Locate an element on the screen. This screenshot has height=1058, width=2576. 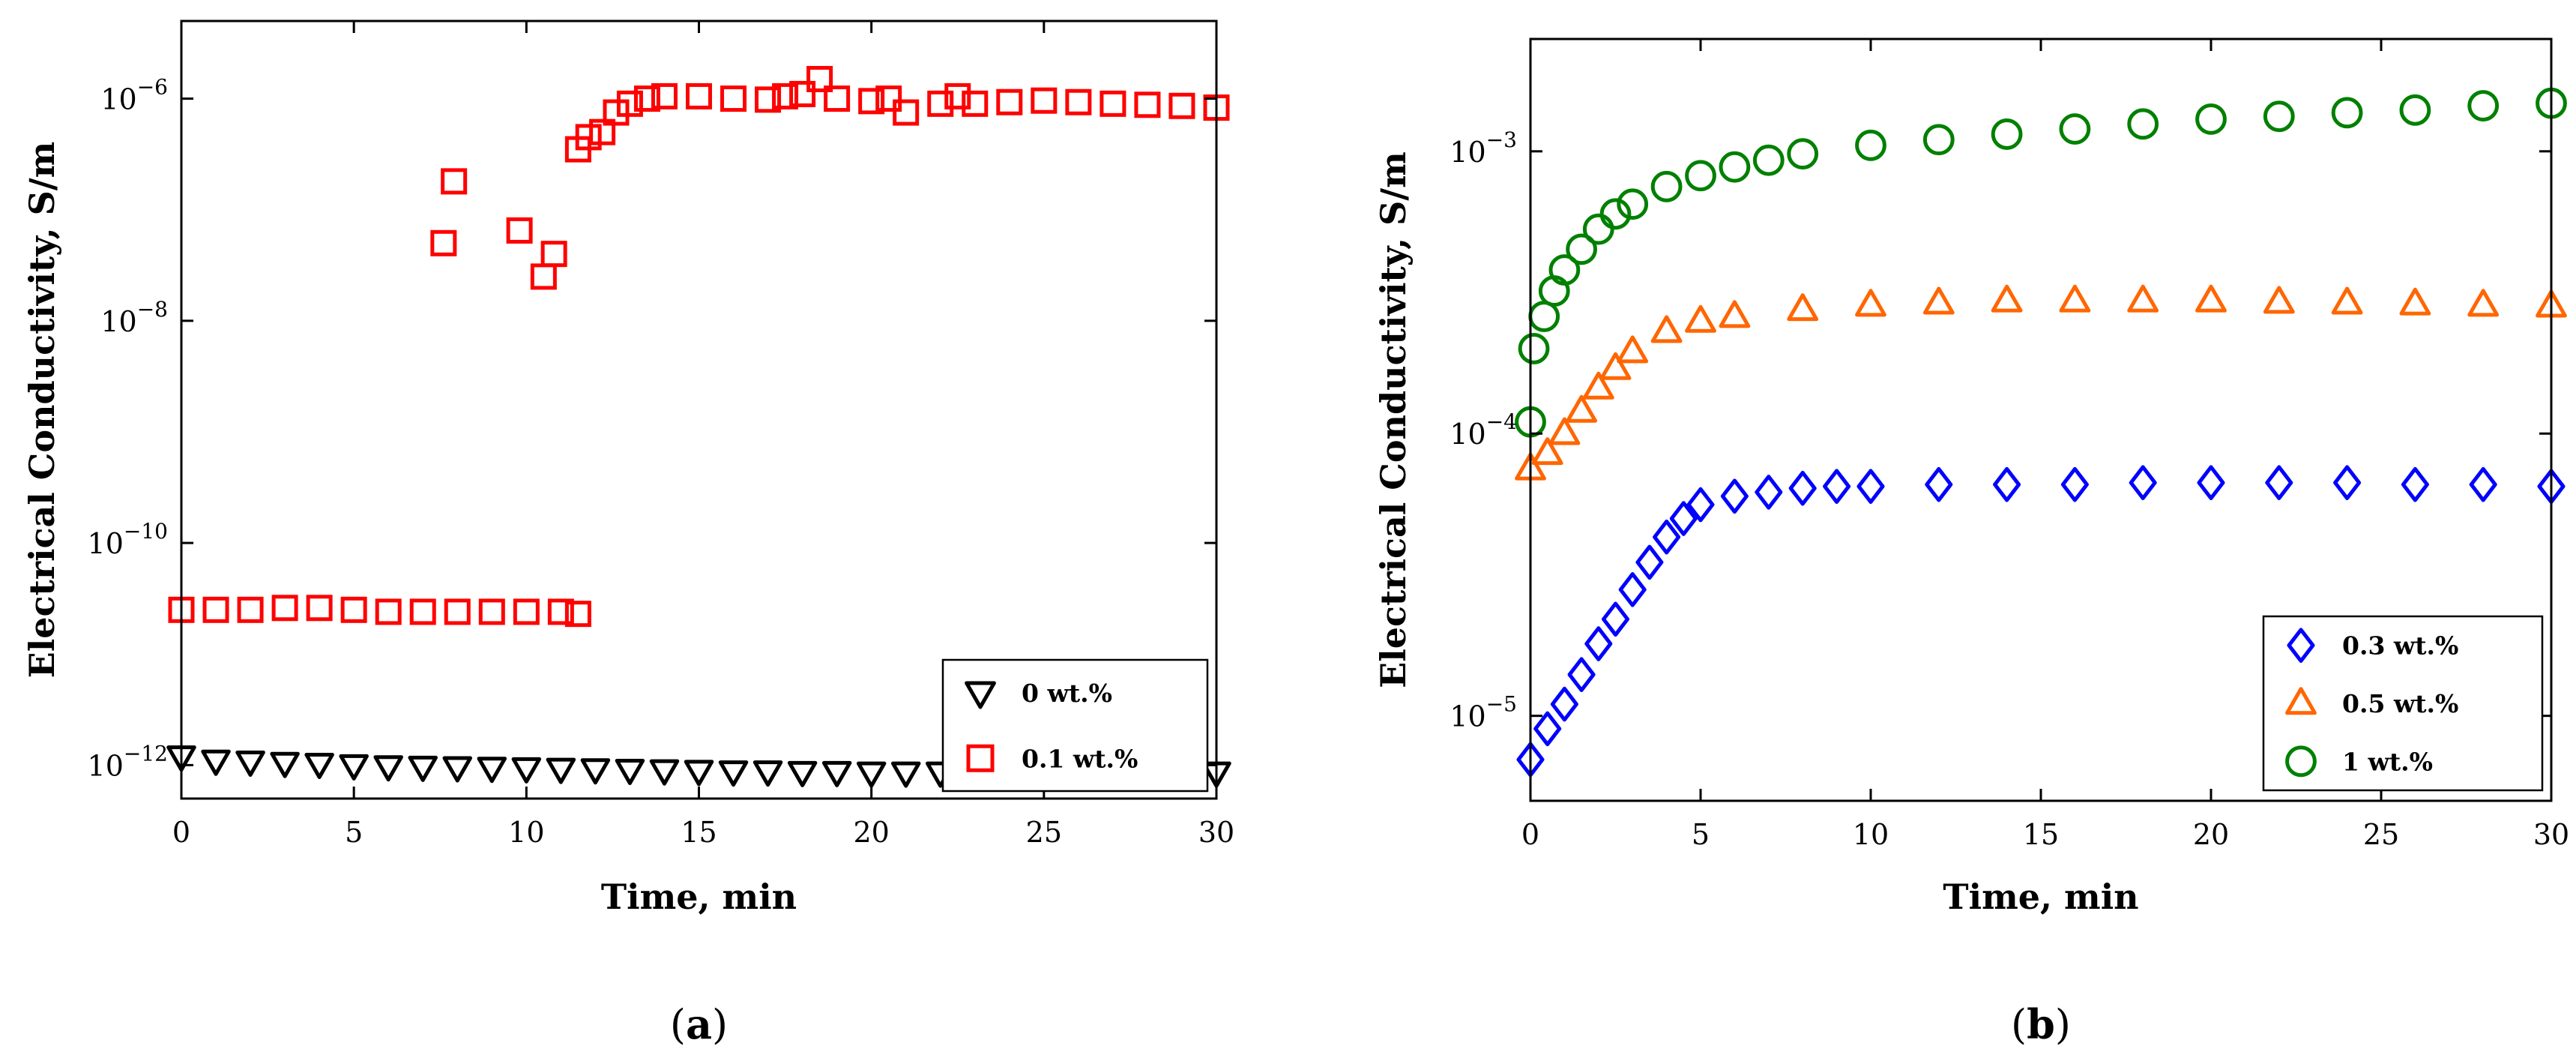
legend-label: 0.5 wt.% is located at coordinates (2400, 703).